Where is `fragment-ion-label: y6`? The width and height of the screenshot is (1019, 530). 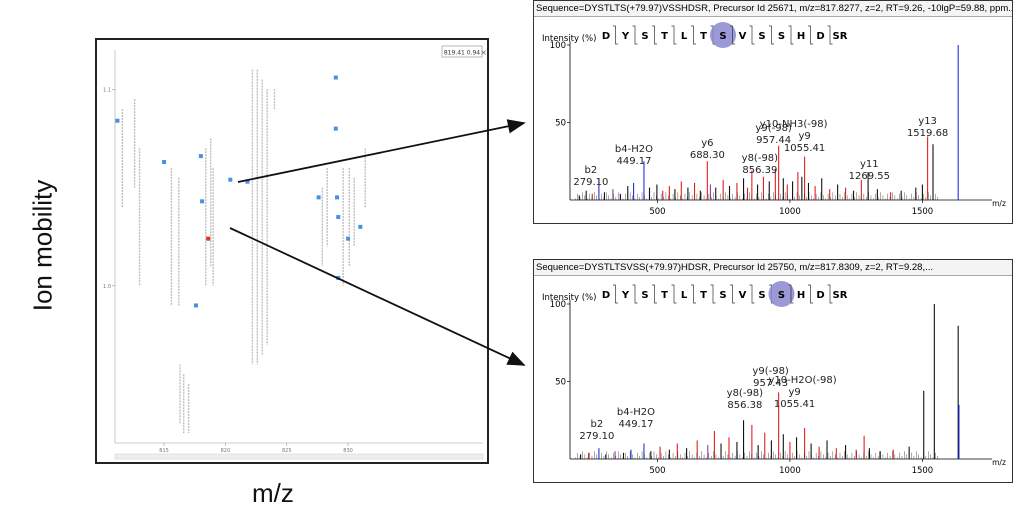 fragment-ion-label: y6 is located at coordinates (707, 143).